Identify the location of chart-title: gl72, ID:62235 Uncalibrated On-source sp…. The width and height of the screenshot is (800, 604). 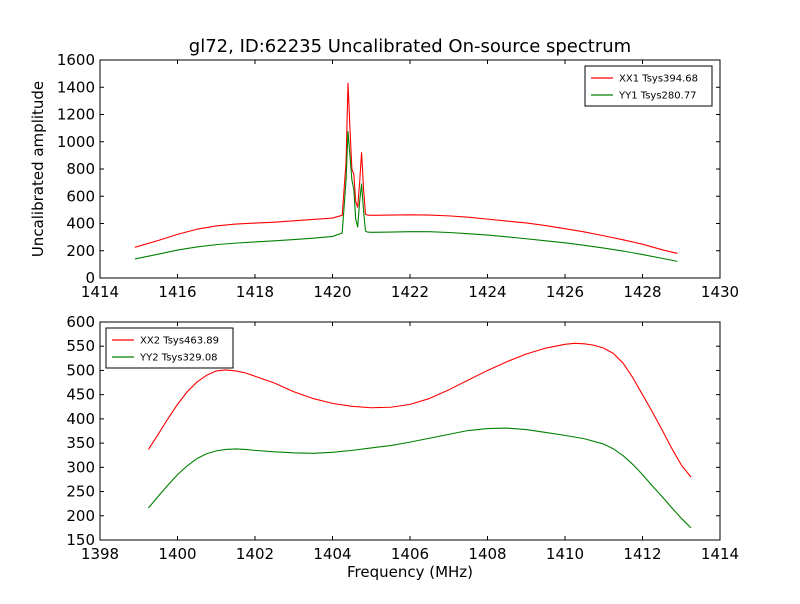
(410, 46).